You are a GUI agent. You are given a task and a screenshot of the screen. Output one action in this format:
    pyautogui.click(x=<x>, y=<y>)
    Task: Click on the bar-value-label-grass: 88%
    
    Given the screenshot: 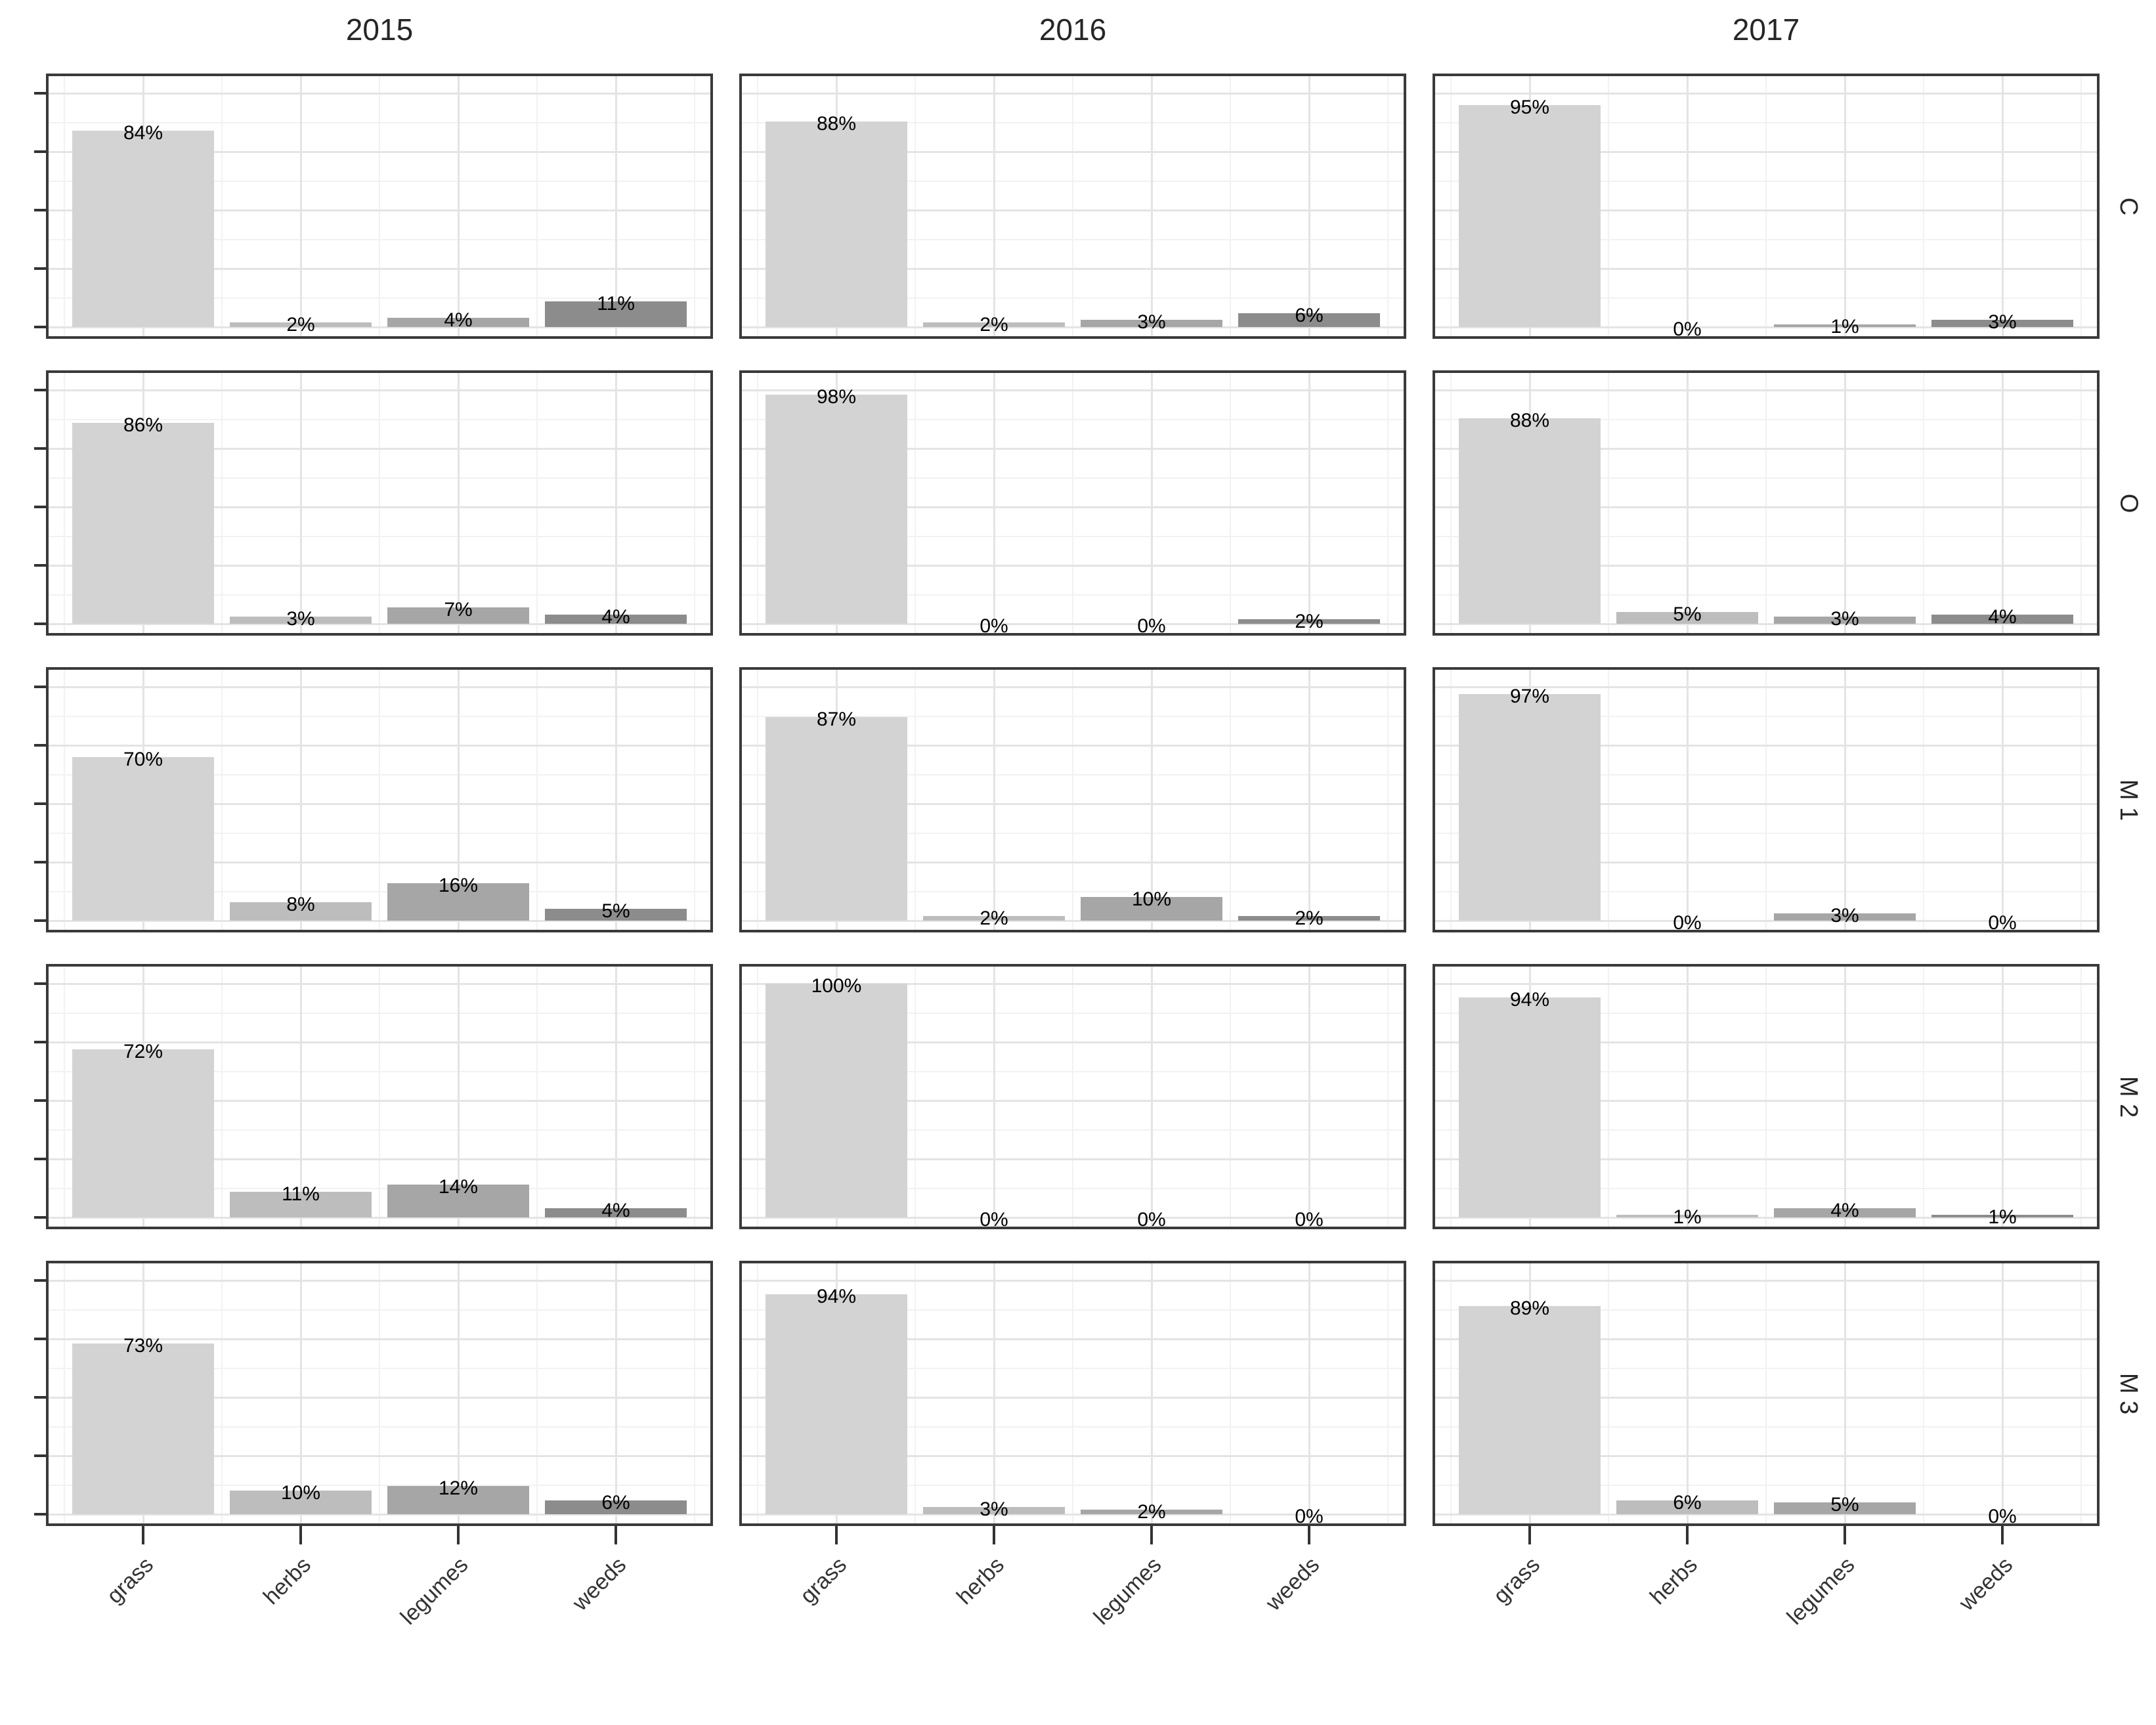 What is the action you would take?
    pyautogui.click(x=1529, y=420)
    